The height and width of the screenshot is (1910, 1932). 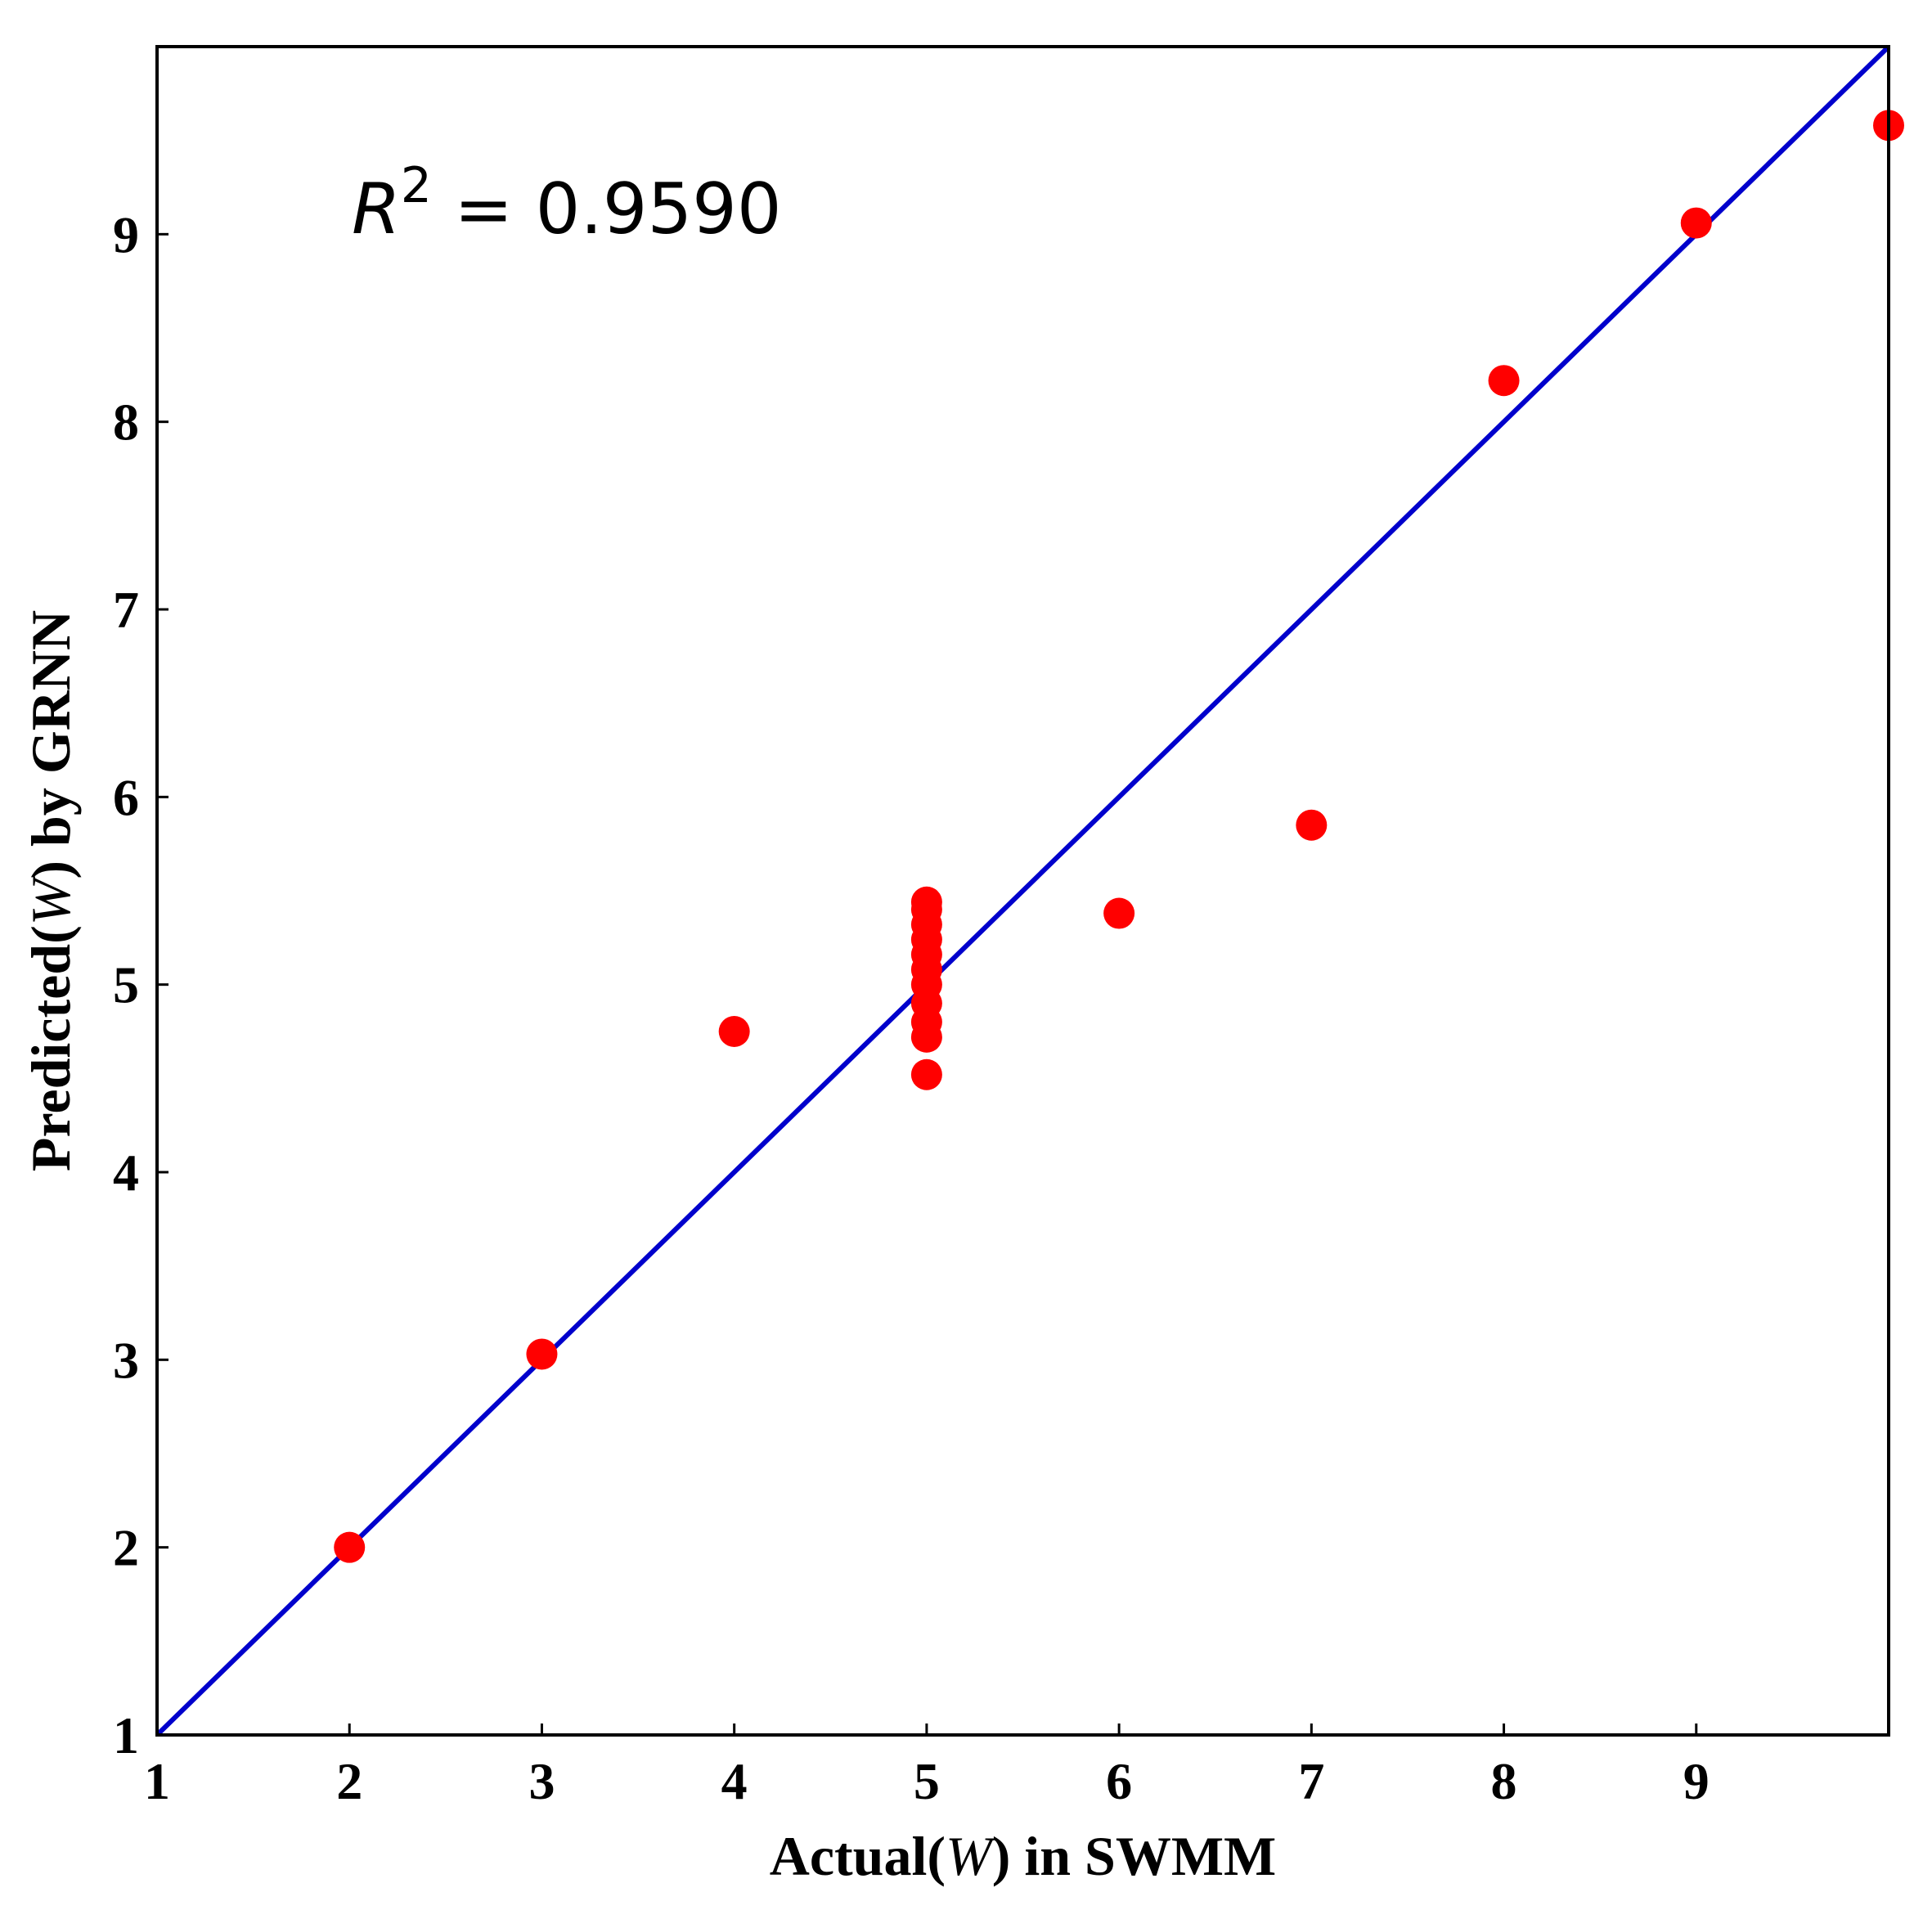 What do you see at coordinates (1119, 1781) in the screenshot?
I see `x-tick-label: 6` at bounding box center [1119, 1781].